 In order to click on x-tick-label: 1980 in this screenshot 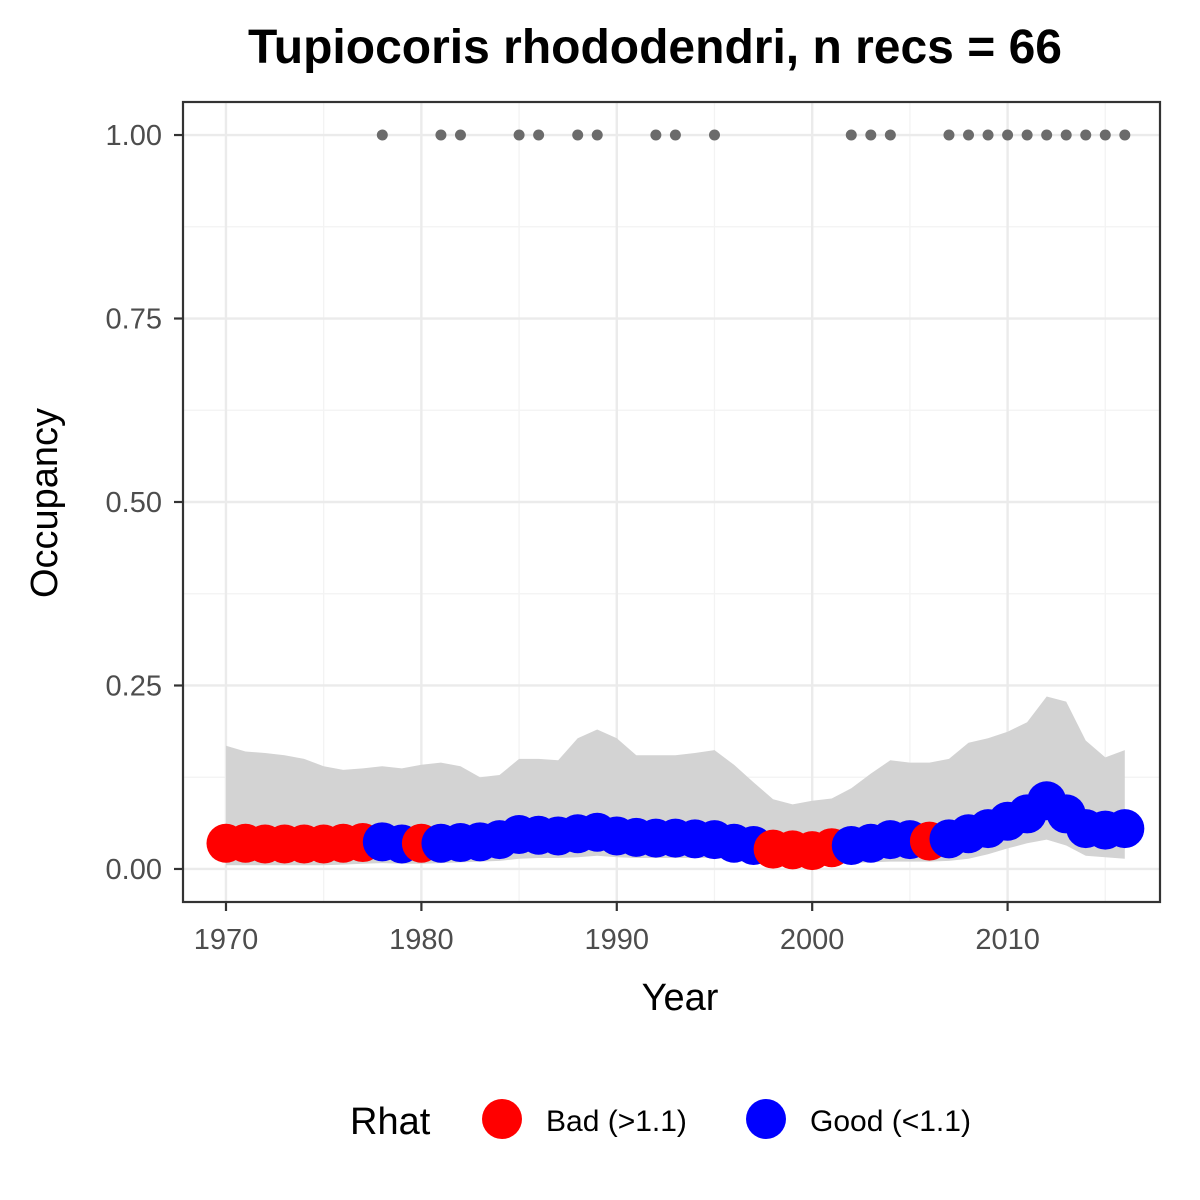, I will do `click(421, 940)`.